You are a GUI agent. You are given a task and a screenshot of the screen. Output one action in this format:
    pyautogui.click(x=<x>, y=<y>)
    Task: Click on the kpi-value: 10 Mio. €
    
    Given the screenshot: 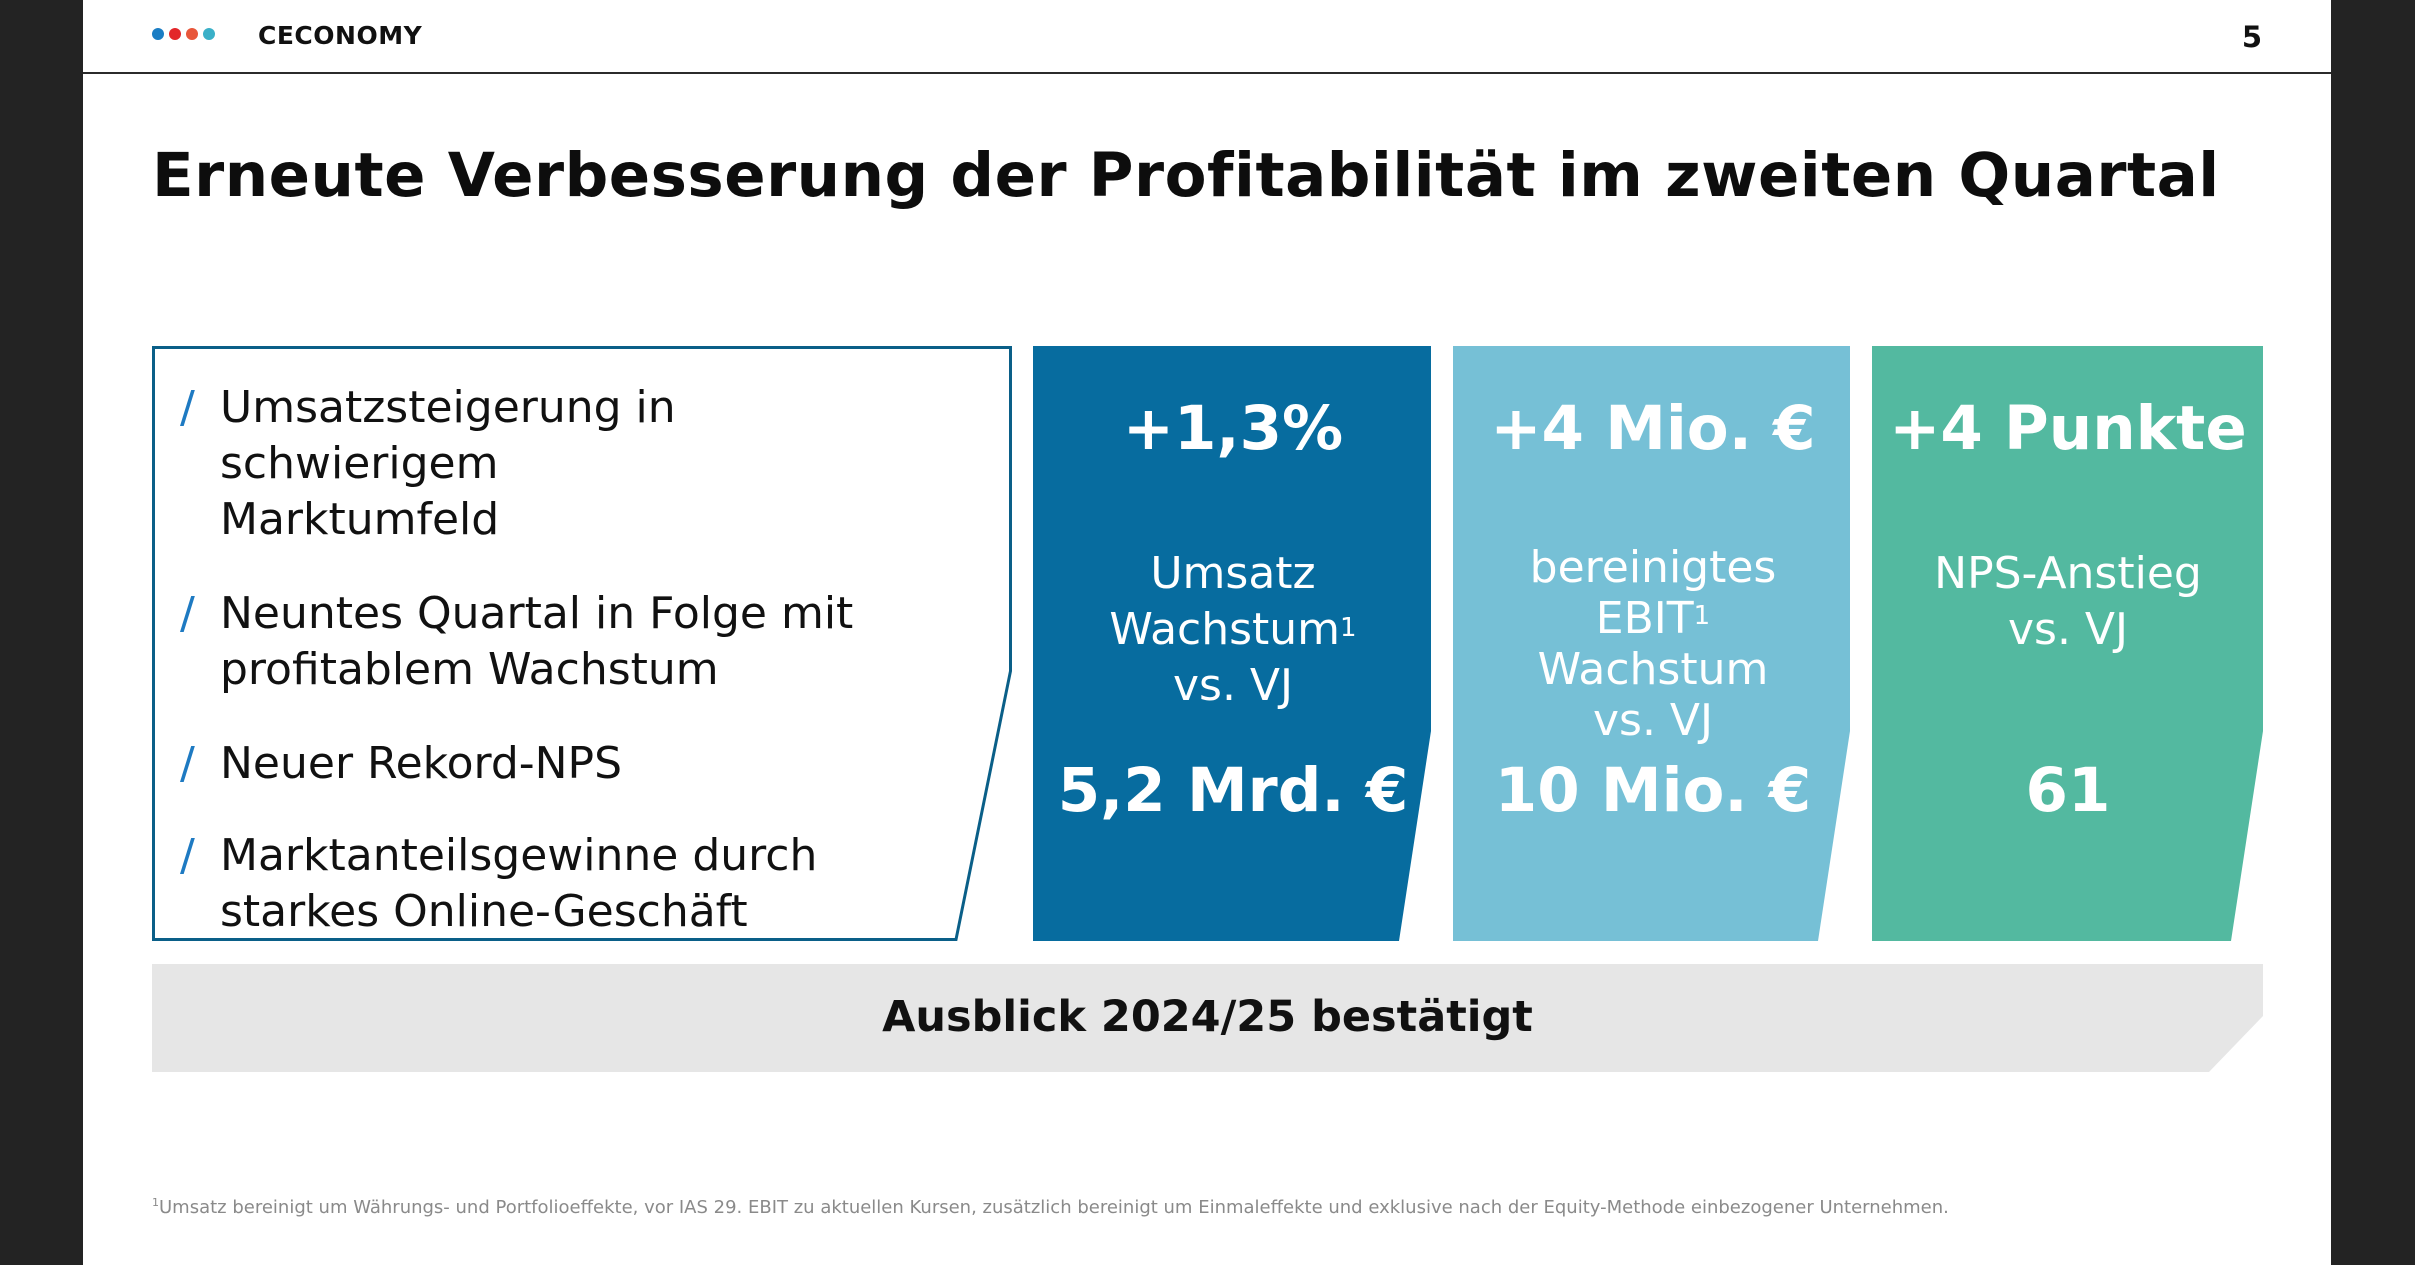 What is the action you would take?
    pyautogui.click(x=1653, y=790)
    